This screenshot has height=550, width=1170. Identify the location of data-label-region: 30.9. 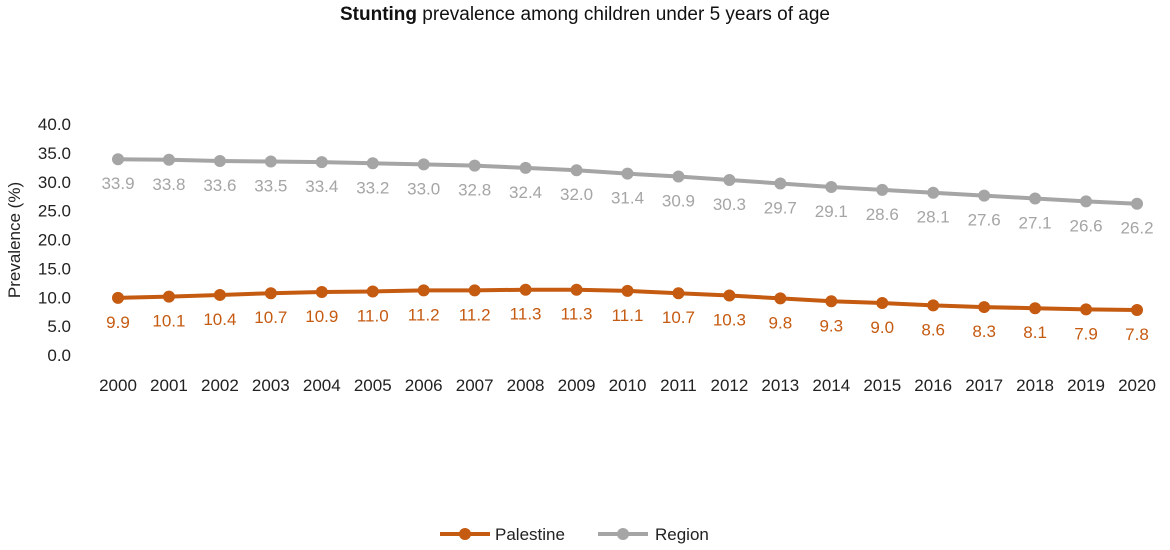
(678, 201).